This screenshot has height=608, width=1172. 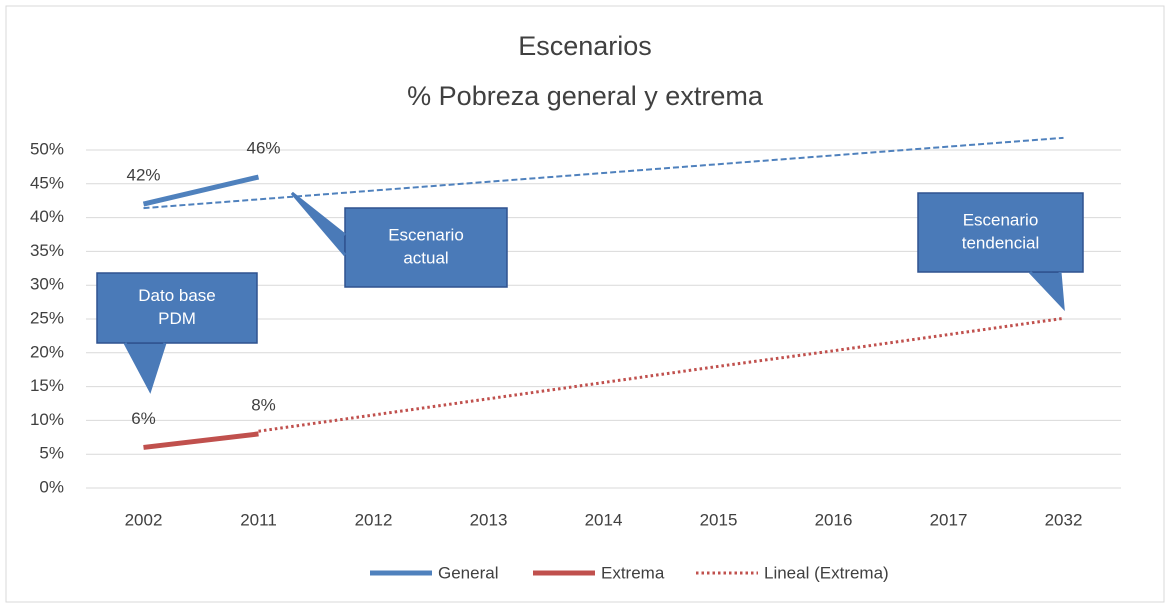 What do you see at coordinates (263, 148) in the screenshot?
I see `data-label: 46%` at bounding box center [263, 148].